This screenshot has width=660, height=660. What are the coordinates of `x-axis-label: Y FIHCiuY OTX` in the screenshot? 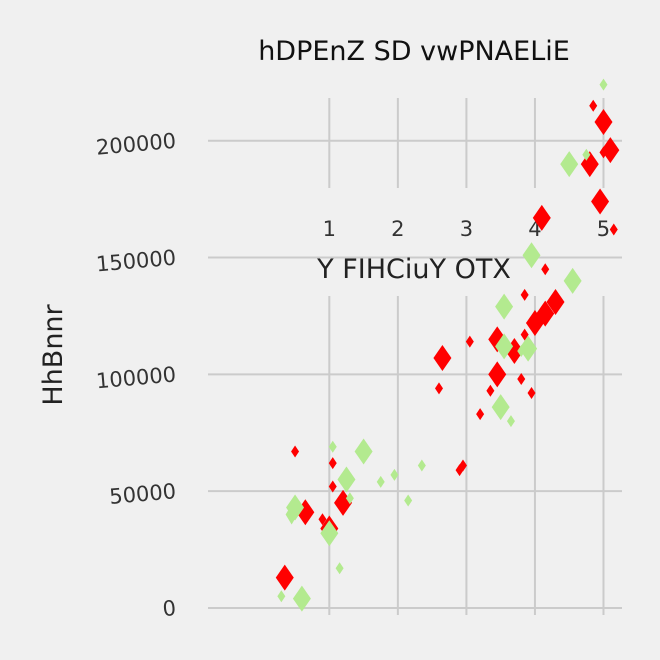 It's located at (413, 269).